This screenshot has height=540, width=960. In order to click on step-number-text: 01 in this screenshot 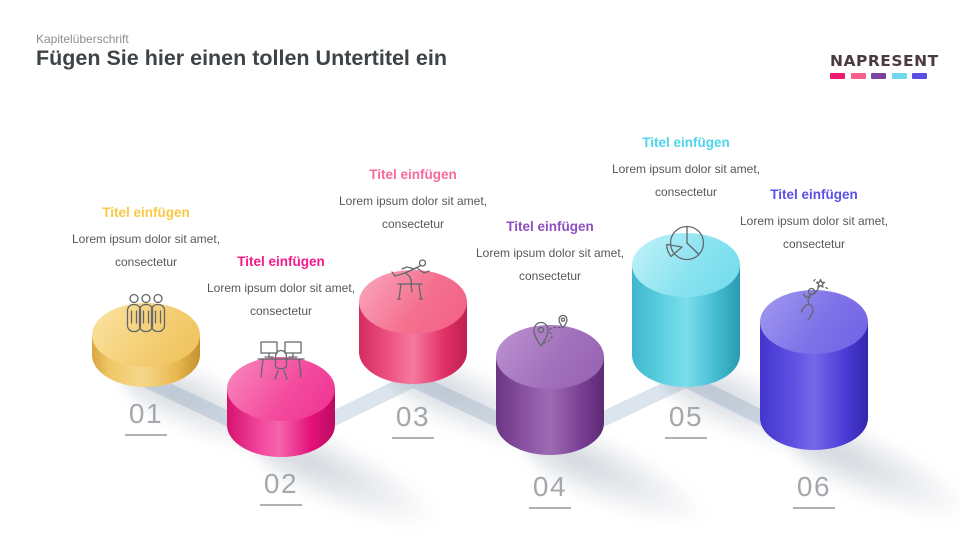, I will do `click(146, 417)`.